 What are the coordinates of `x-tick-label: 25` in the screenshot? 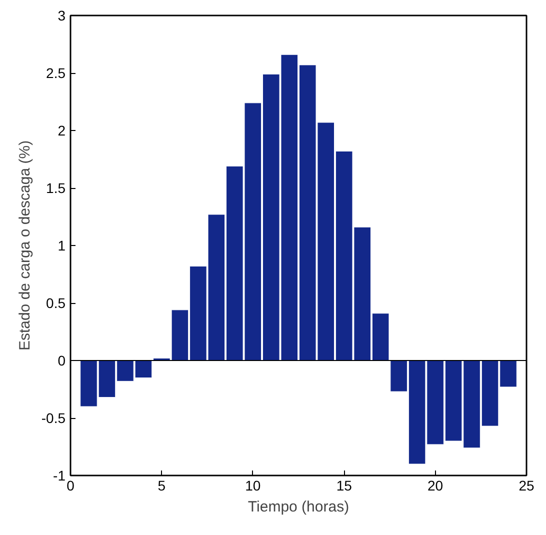 It's located at (526, 486).